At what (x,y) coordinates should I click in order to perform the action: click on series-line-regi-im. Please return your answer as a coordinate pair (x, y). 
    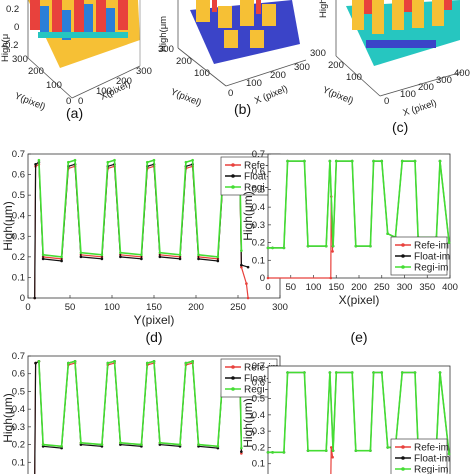
    Looking at the image, I should click on (140, 404).